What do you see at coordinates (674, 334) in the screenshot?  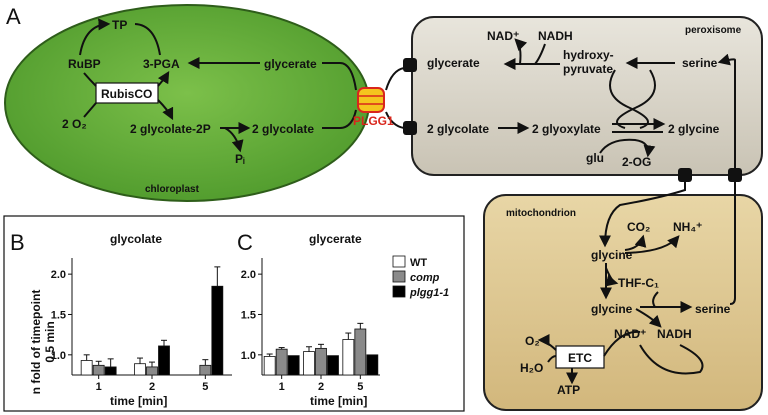 I see `mito-nadh-label: NADH` at bounding box center [674, 334].